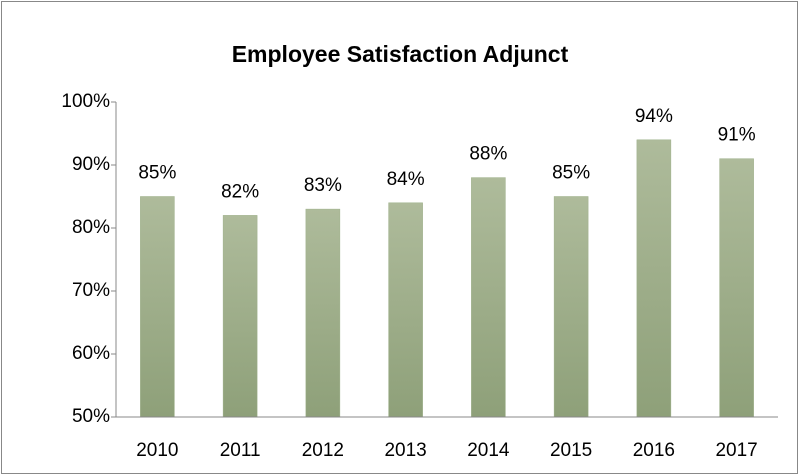 This screenshot has height=475, width=799. Describe the element at coordinates (91, 227) in the screenshot. I see `y-tick-label: 80%` at that location.